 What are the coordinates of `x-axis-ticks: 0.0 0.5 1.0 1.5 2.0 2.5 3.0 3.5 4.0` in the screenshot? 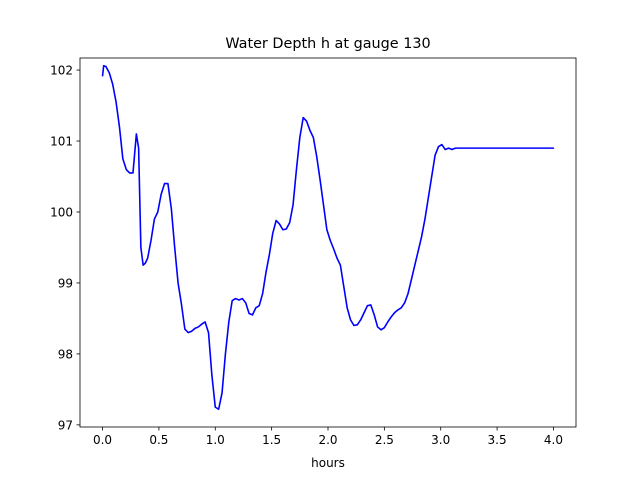 It's located at (328, 437).